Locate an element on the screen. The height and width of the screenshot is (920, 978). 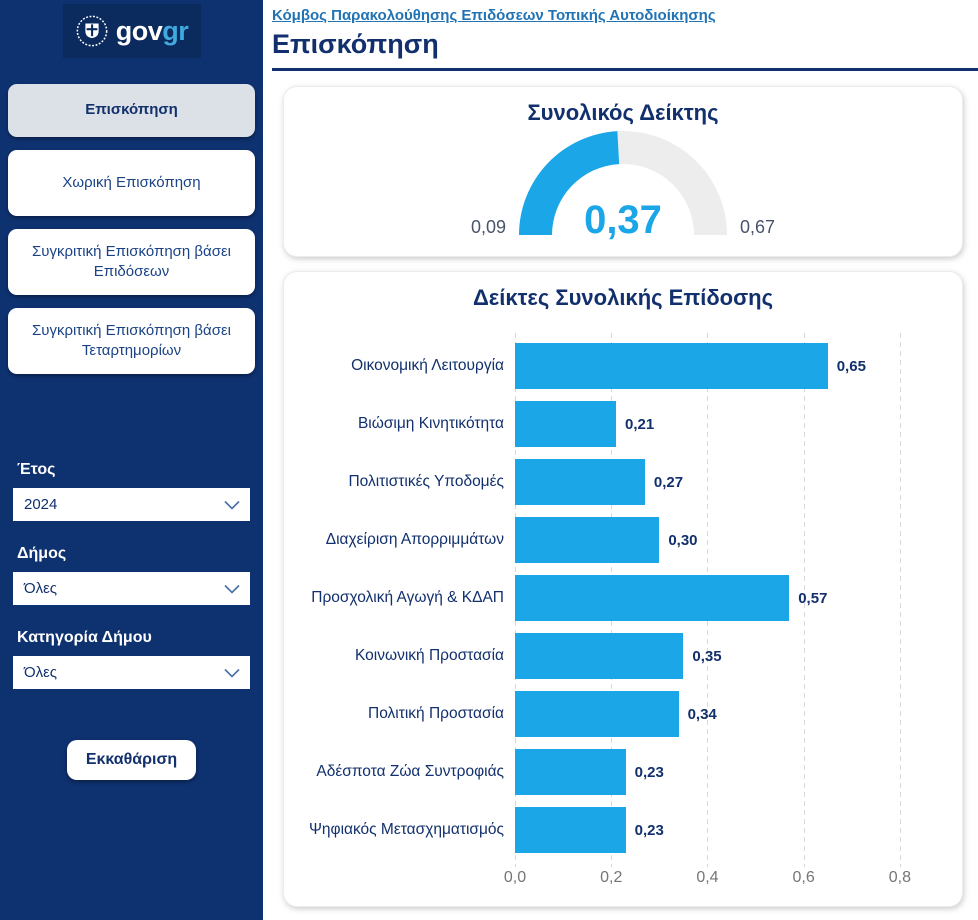
nav-spatial-overview-label: Χωρική Επισκόπηση is located at coordinates (131, 182).